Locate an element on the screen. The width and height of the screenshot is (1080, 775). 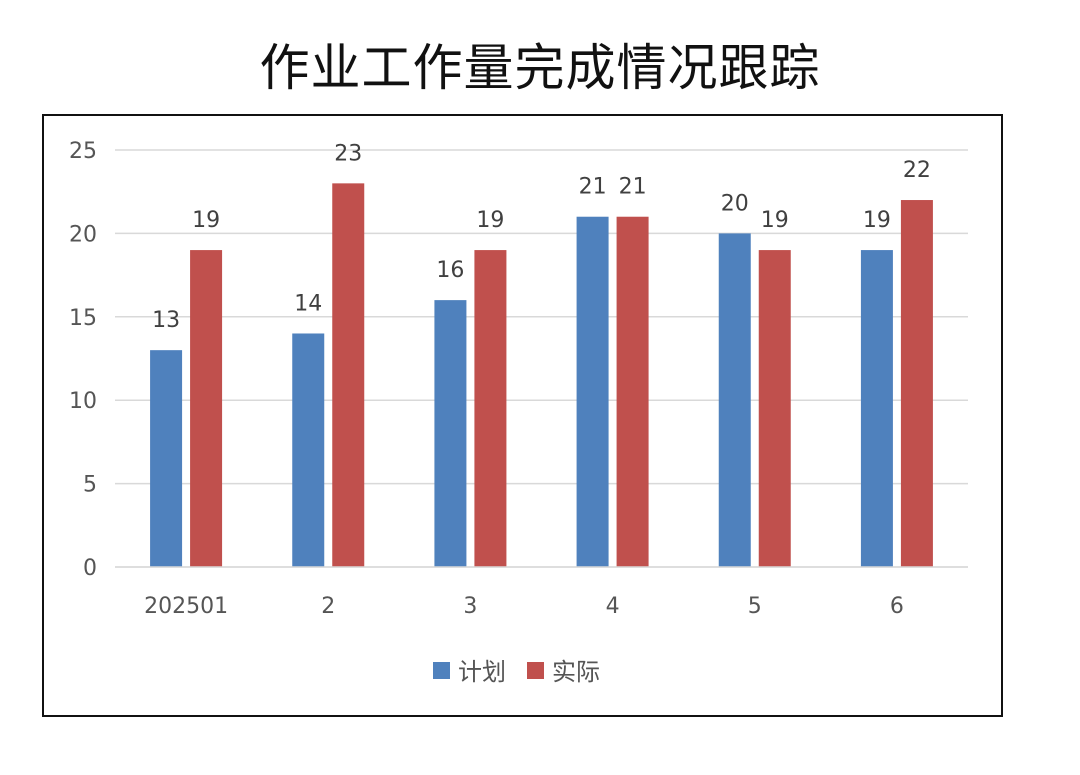
legend-label: 实际 is located at coordinates (576, 672).